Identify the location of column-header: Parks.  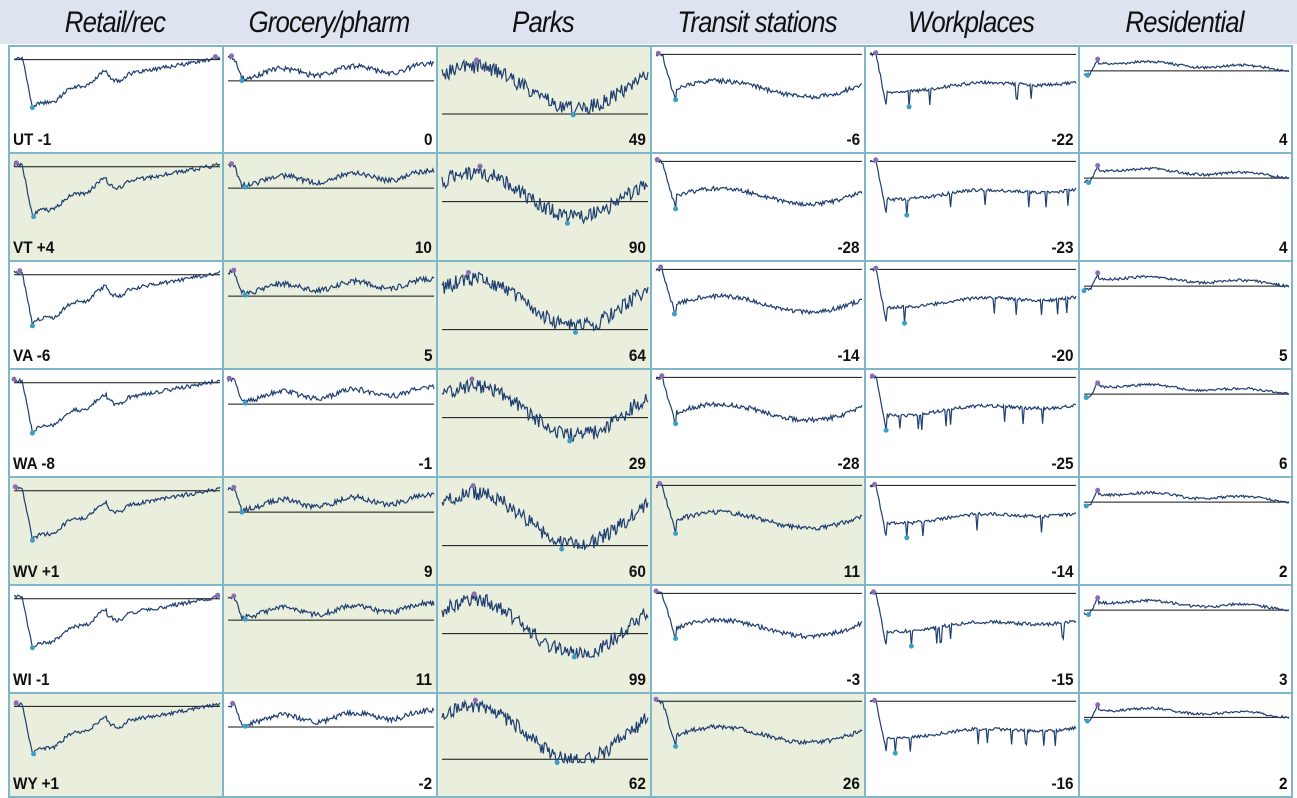
(543, 22).